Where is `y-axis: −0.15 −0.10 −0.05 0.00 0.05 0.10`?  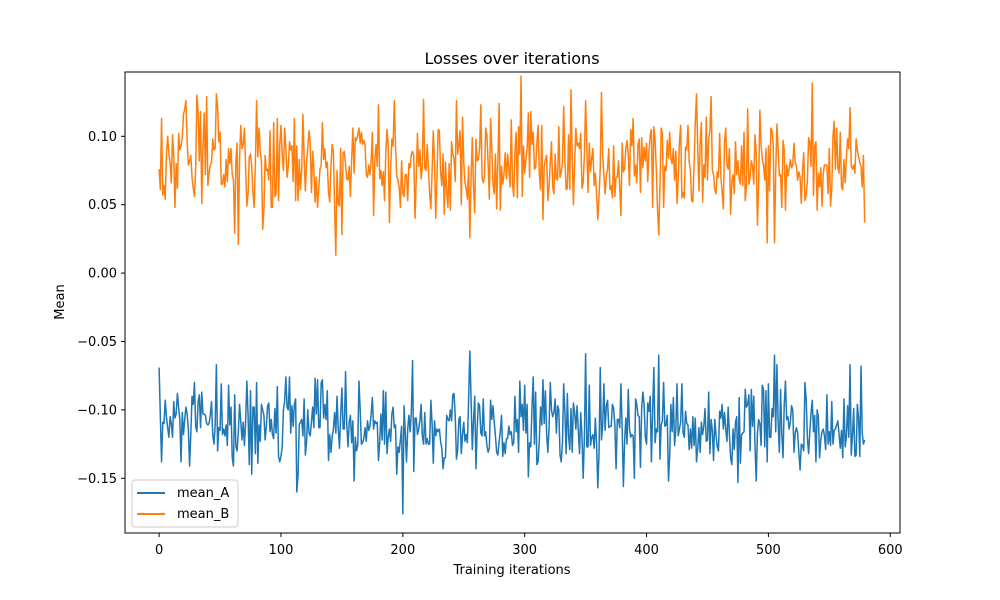 y-axis: −0.15 −0.10 −0.05 0.00 0.05 0.10 is located at coordinates (101, 308).